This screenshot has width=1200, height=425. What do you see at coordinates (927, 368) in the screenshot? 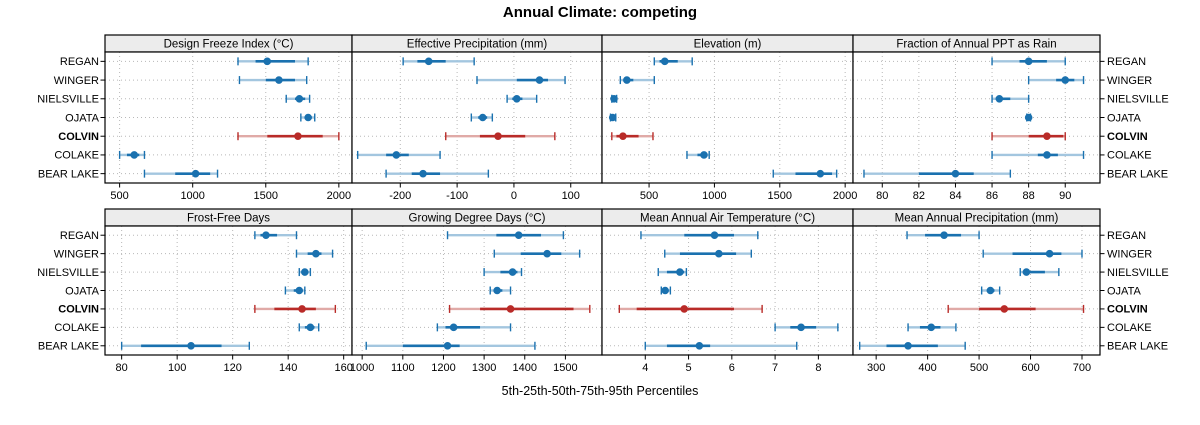
I see `x-axis-tick-label: 400` at bounding box center [927, 368].